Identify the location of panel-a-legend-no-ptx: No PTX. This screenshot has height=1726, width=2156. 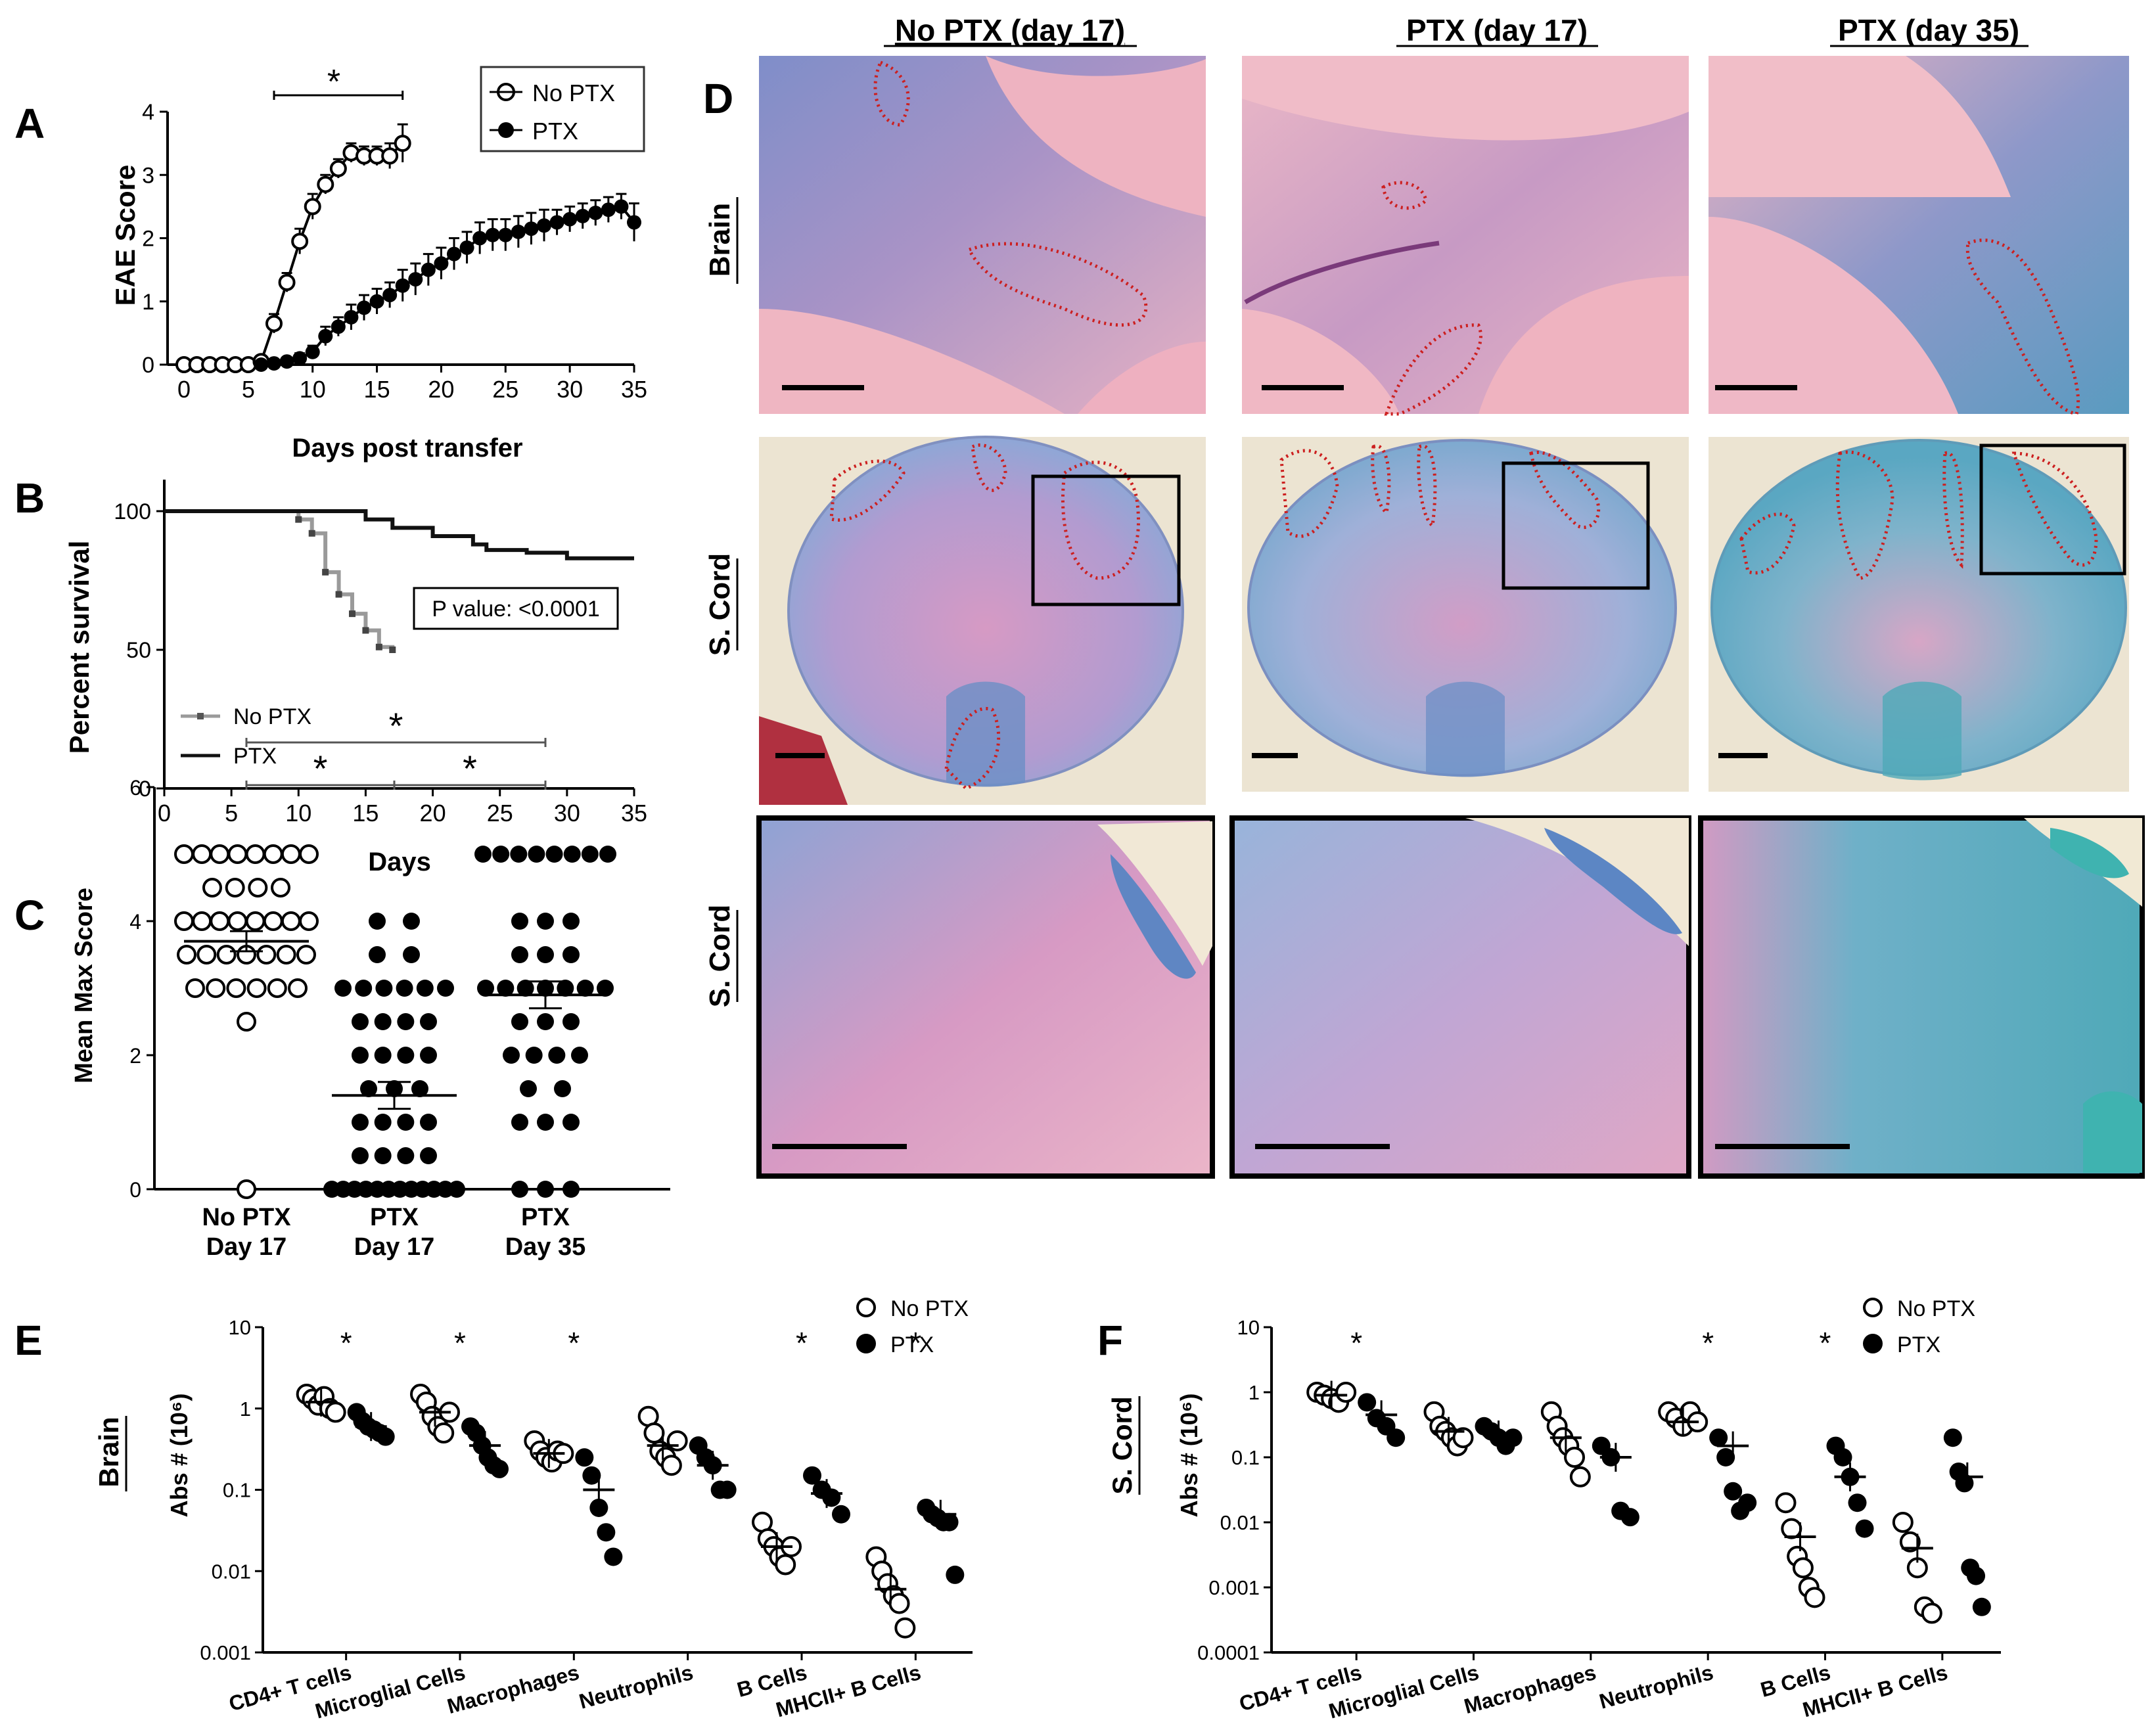
(573, 92).